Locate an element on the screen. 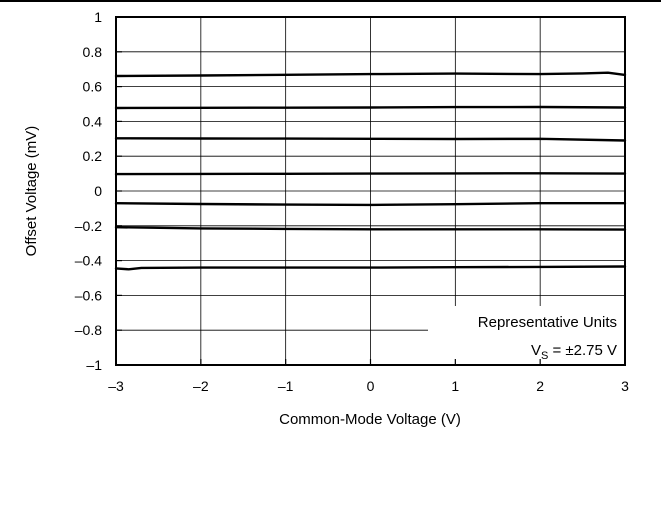  annotation-representative-units: Representative Units is located at coordinates (547, 322).